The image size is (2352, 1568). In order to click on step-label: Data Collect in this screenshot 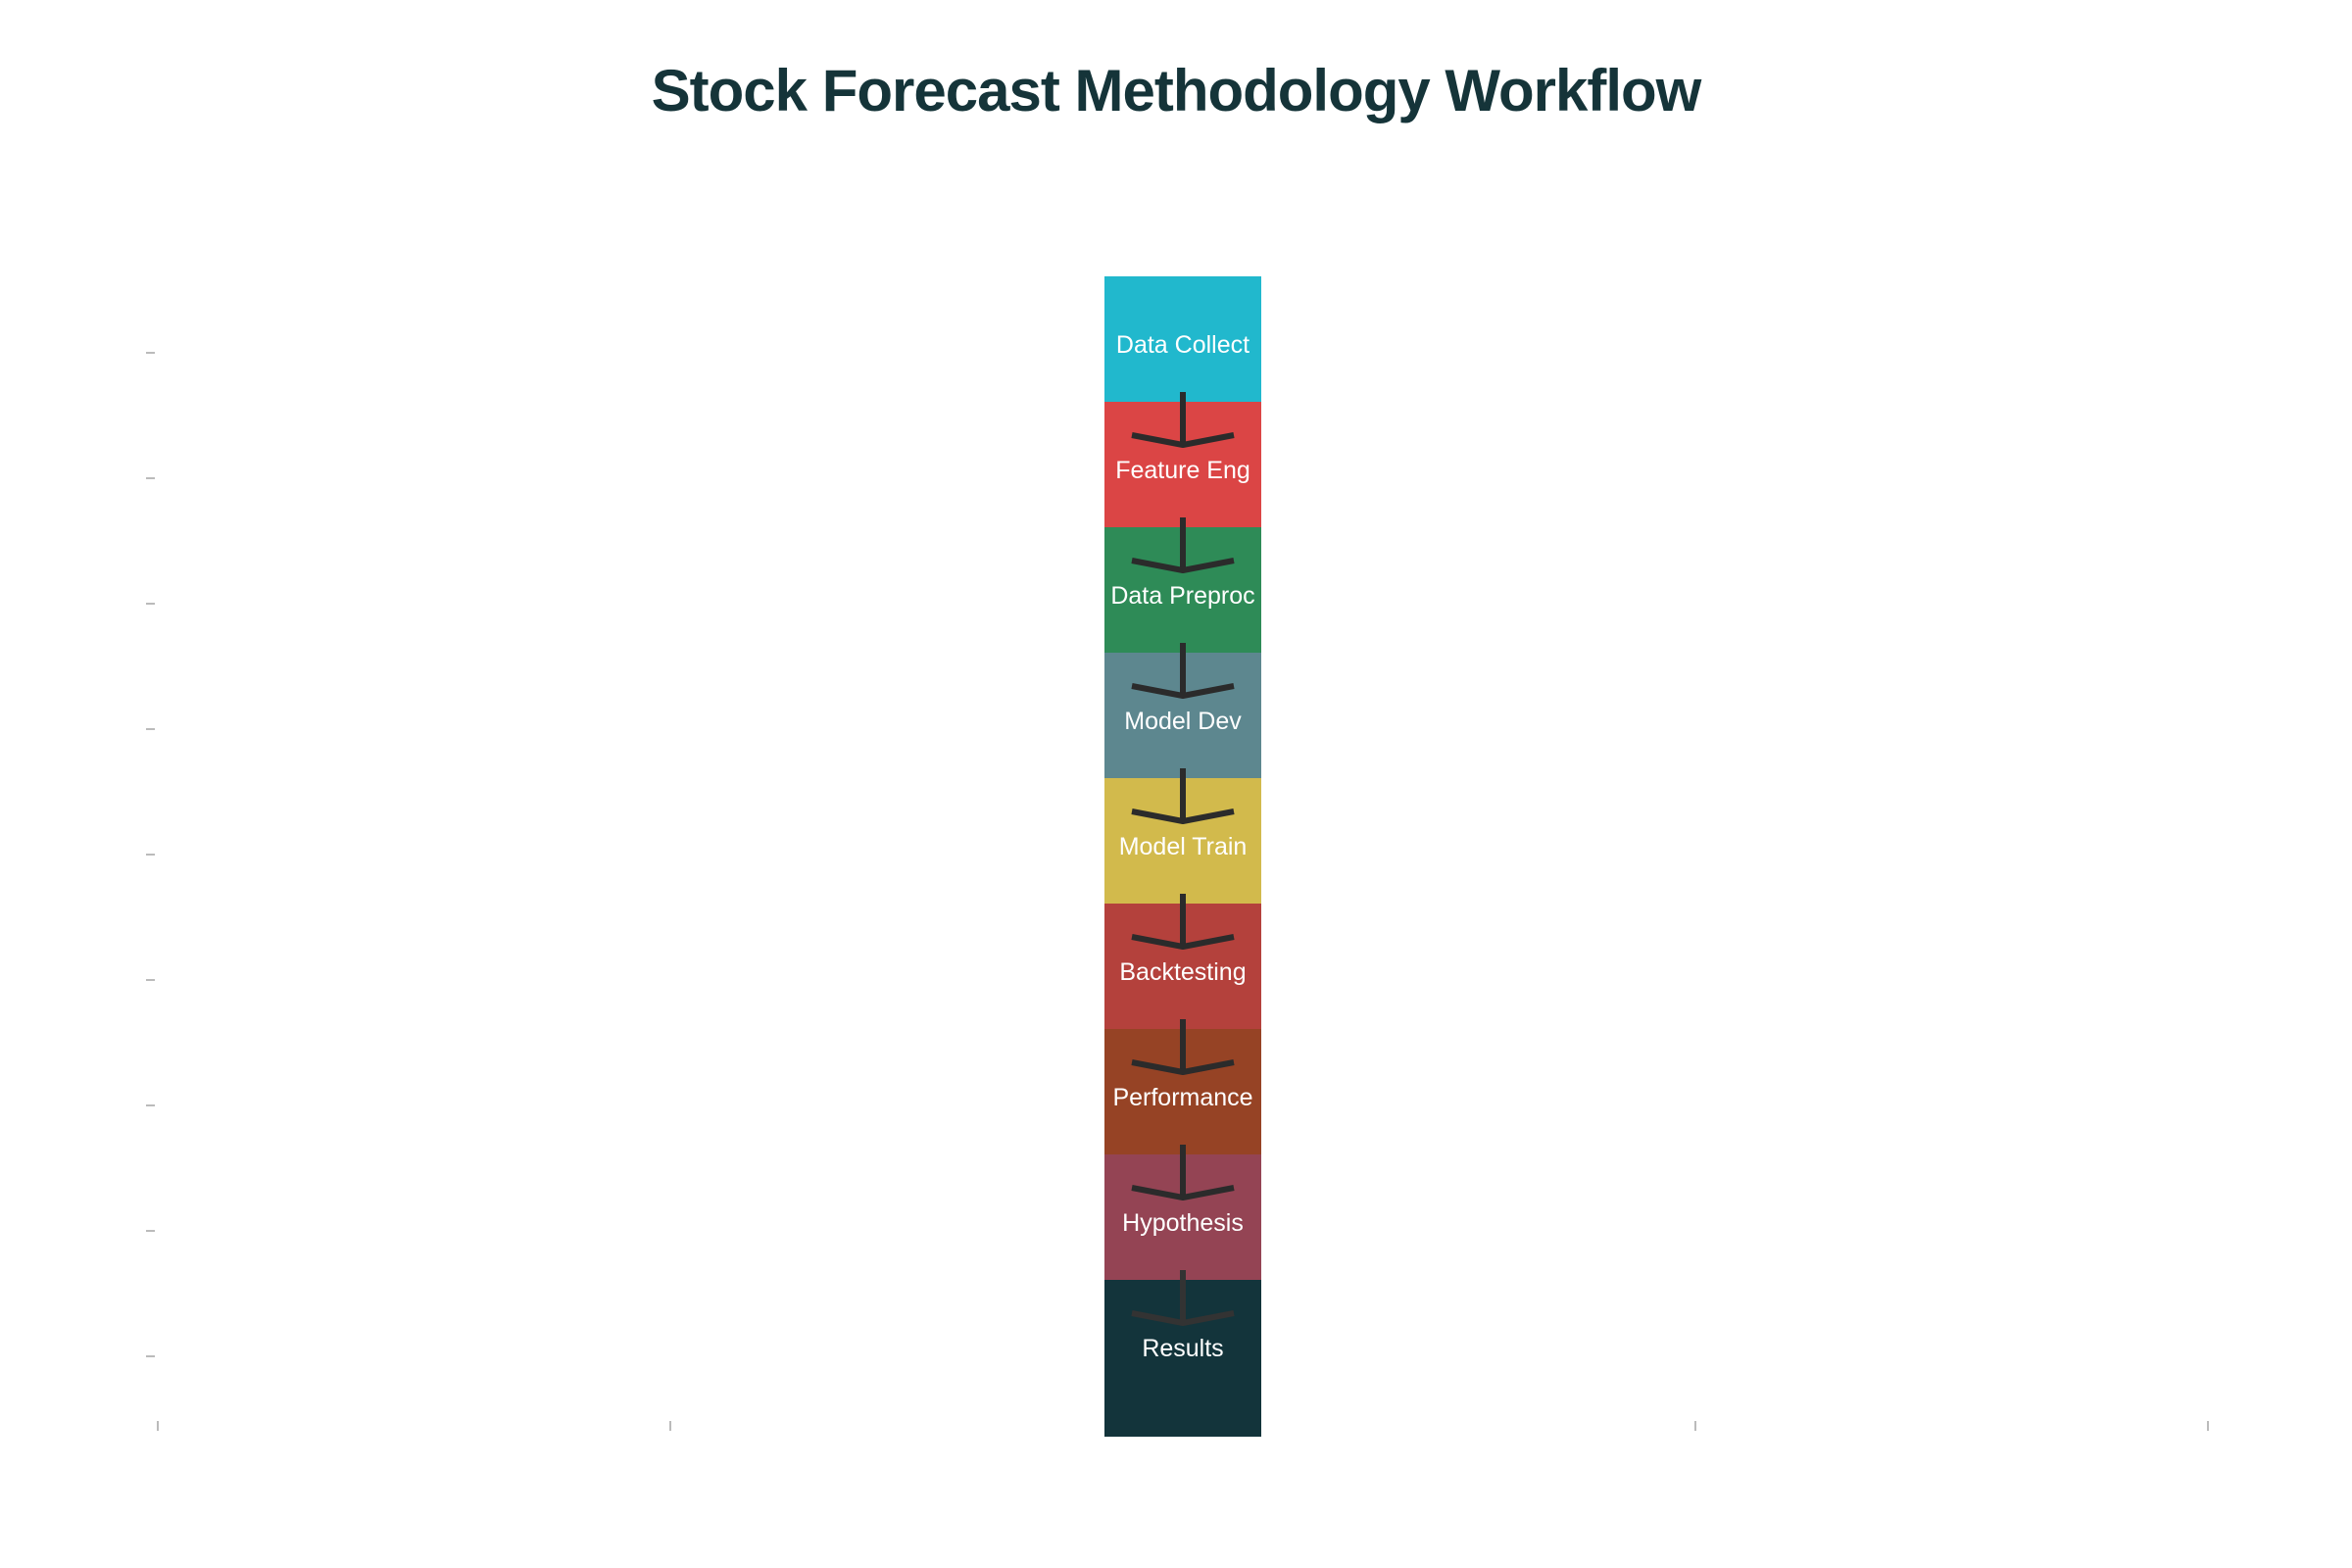, I will do `click(1183, 345)`.